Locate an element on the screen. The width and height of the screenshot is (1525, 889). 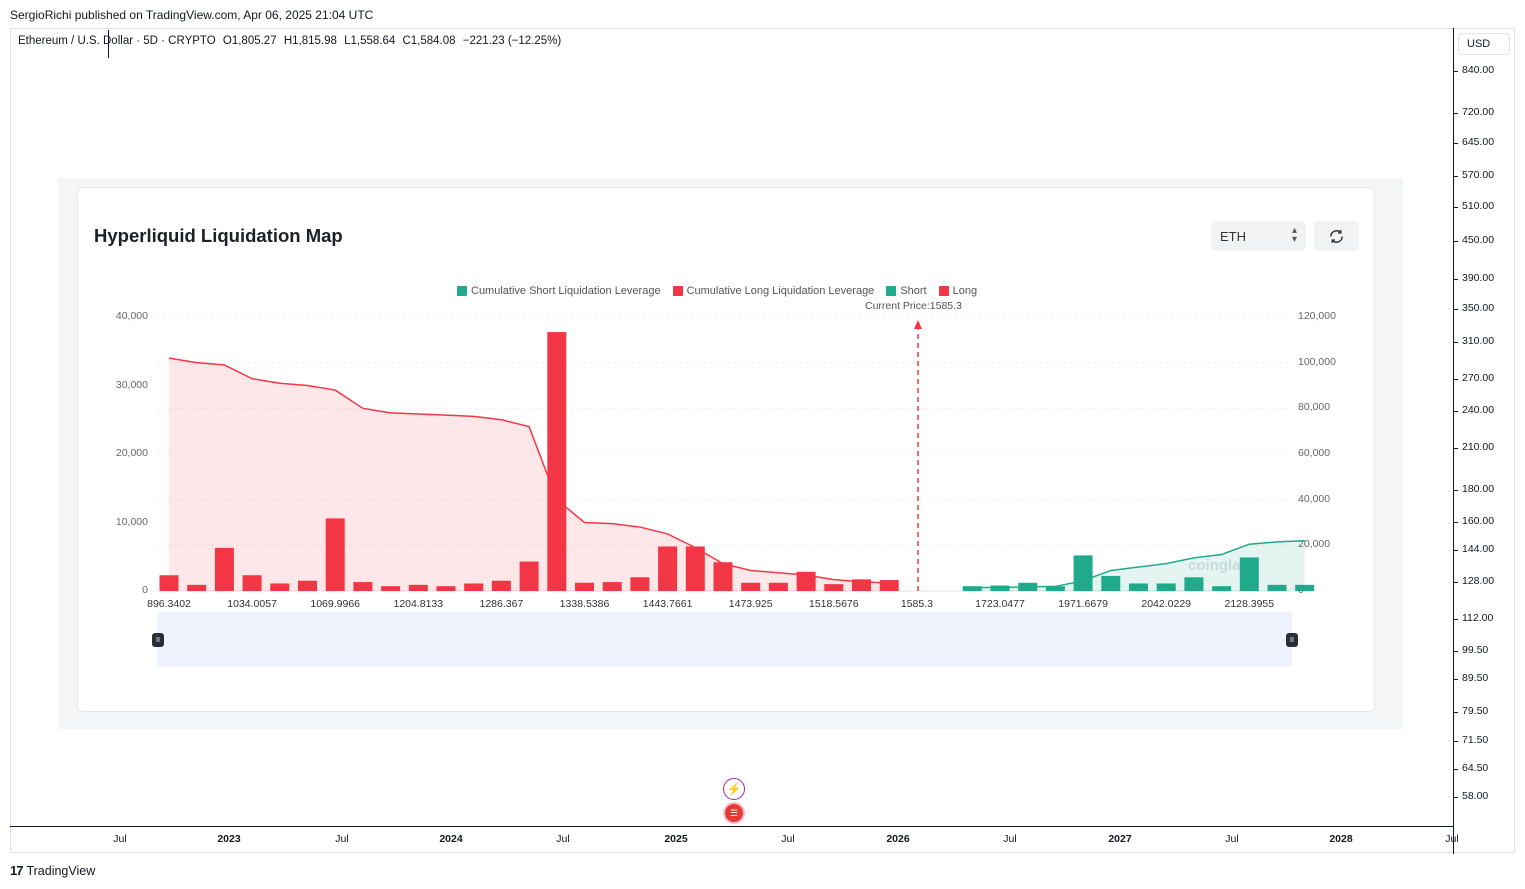
legend-item: Short is located at coordinates (906, 291).